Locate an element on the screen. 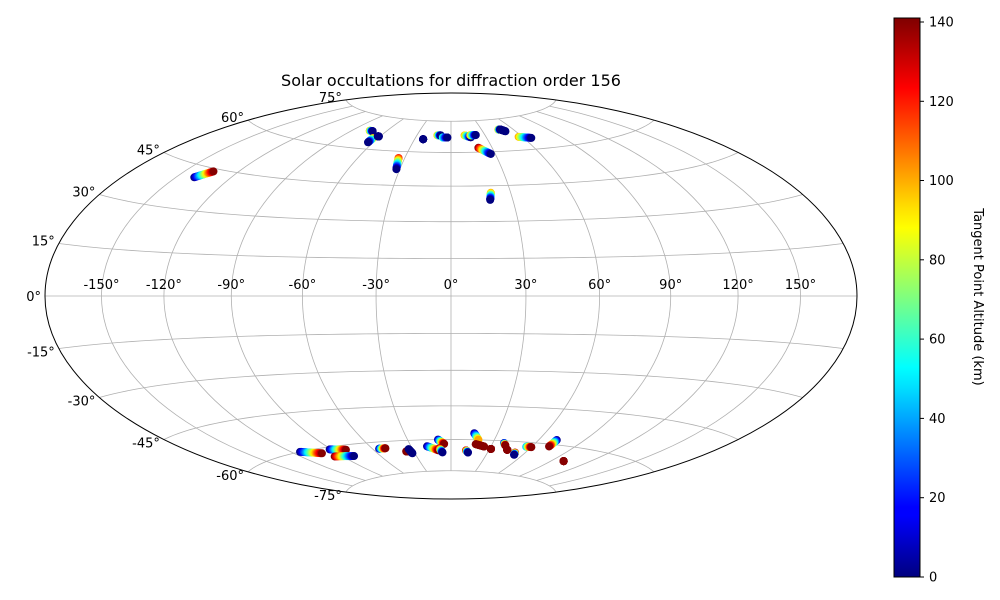 This screenshot has width=1000, height=600. lat-tick-label: 30° is located at coordinates (83, 193).